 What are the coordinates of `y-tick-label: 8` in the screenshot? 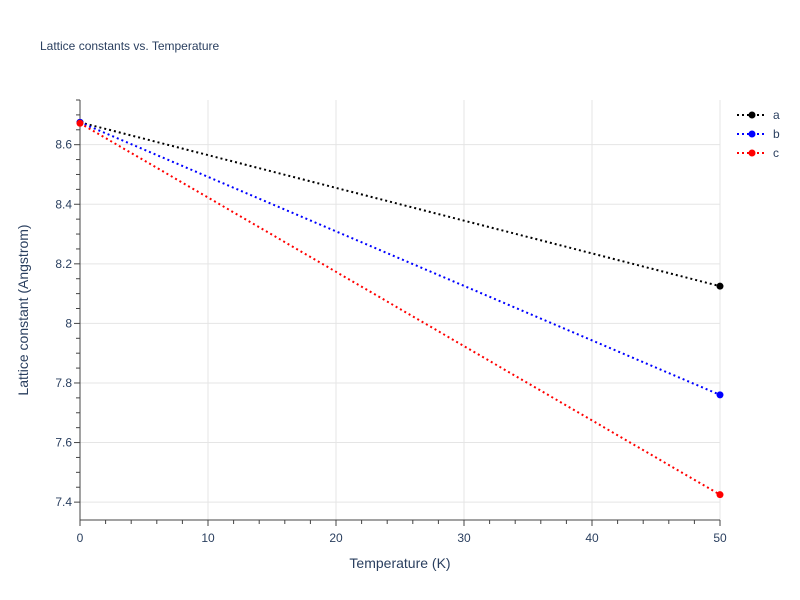 It's located at (68, 323).